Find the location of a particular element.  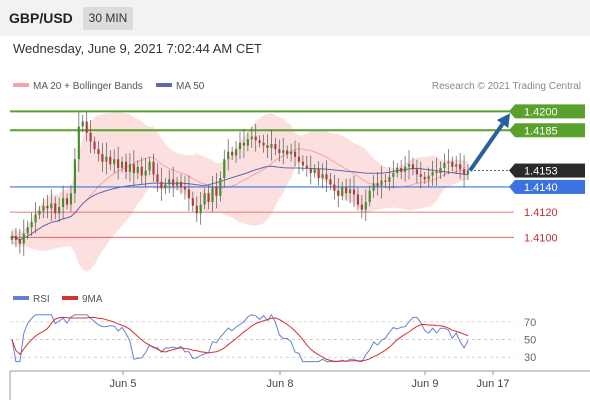

timeframe-button: 30 MIN is located at coordinates (108, 18).